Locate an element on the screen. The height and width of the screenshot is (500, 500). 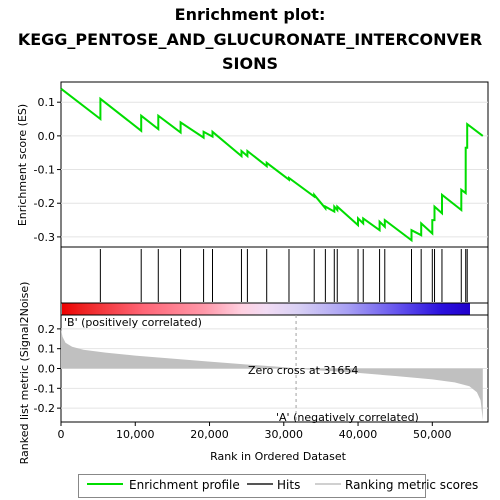
zero-cross-label: Zero cross at 31654 is located at coordinates (303, 370).